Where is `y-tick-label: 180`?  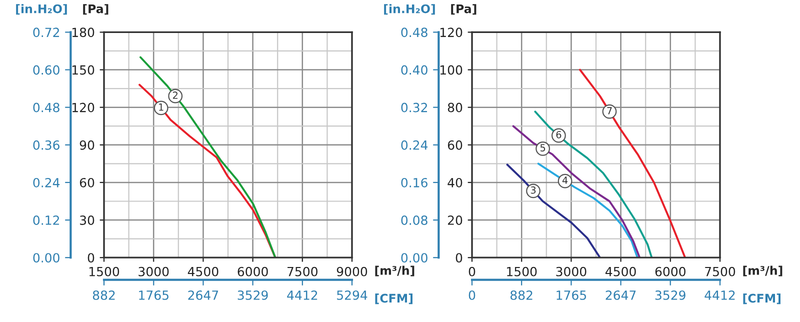 y-tick-label: 180 is located at coordinates (83, 33).